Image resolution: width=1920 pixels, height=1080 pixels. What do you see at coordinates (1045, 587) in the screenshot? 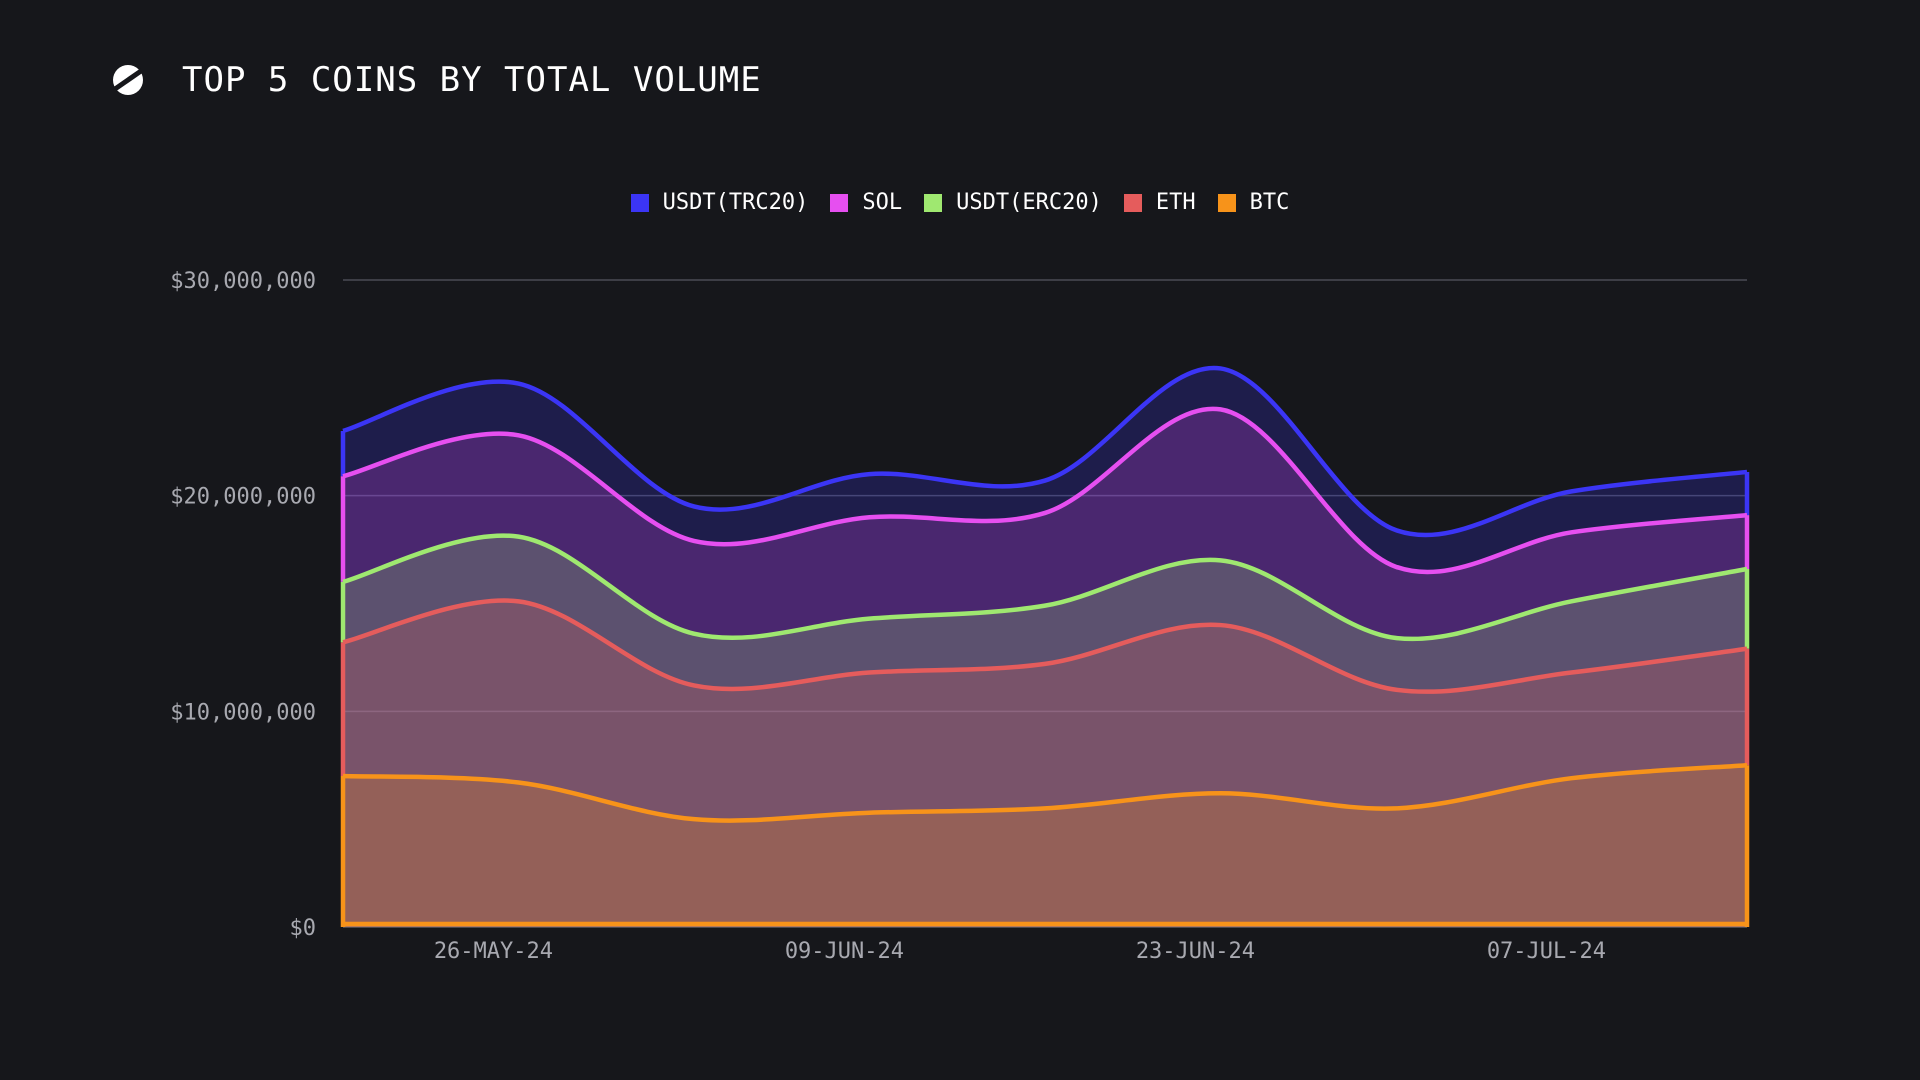
I see `line-usdt-erc20` at bounding box center [1045, 587].